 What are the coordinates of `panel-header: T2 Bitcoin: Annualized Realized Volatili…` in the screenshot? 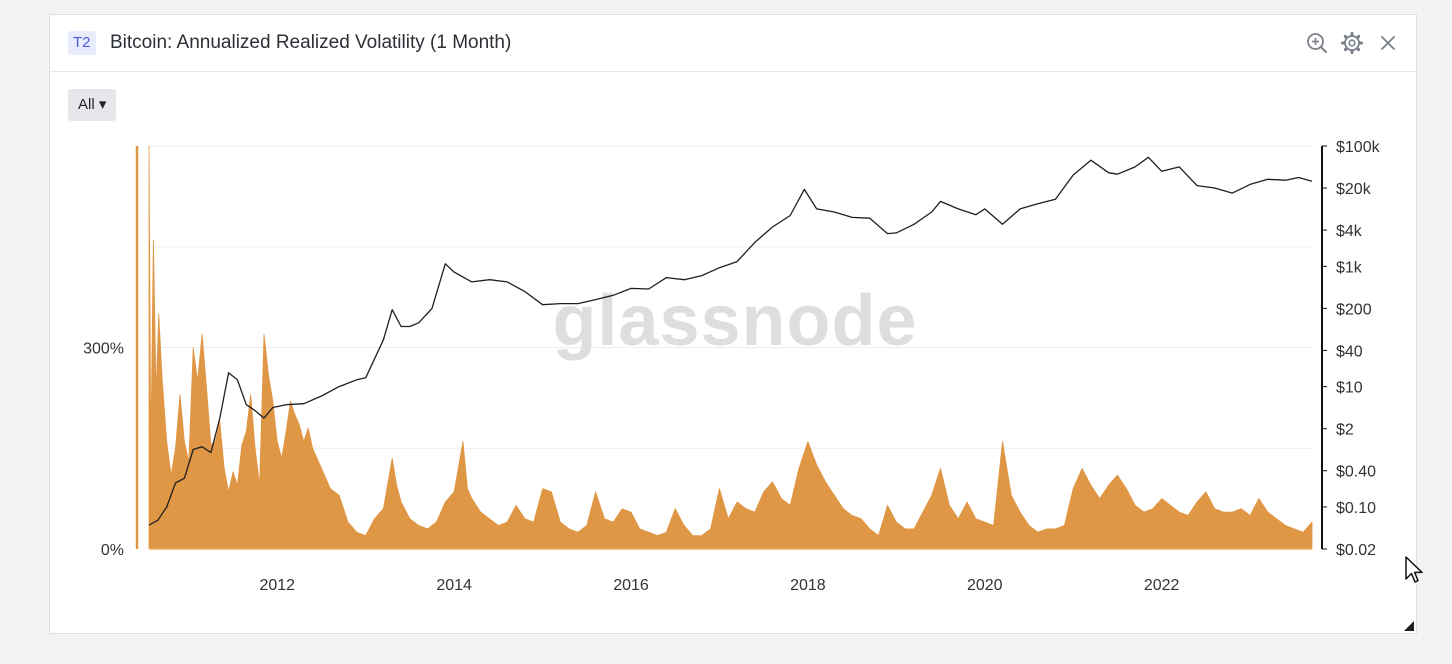 It's located at (733, 43).